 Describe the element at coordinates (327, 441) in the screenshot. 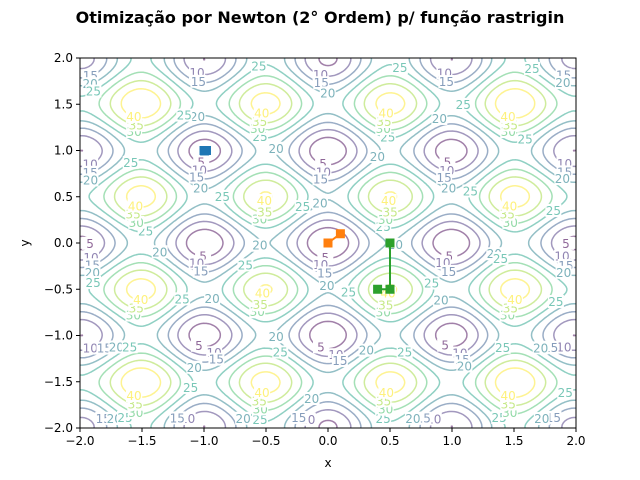

I see `x-tick-label: 0.0` at that location.